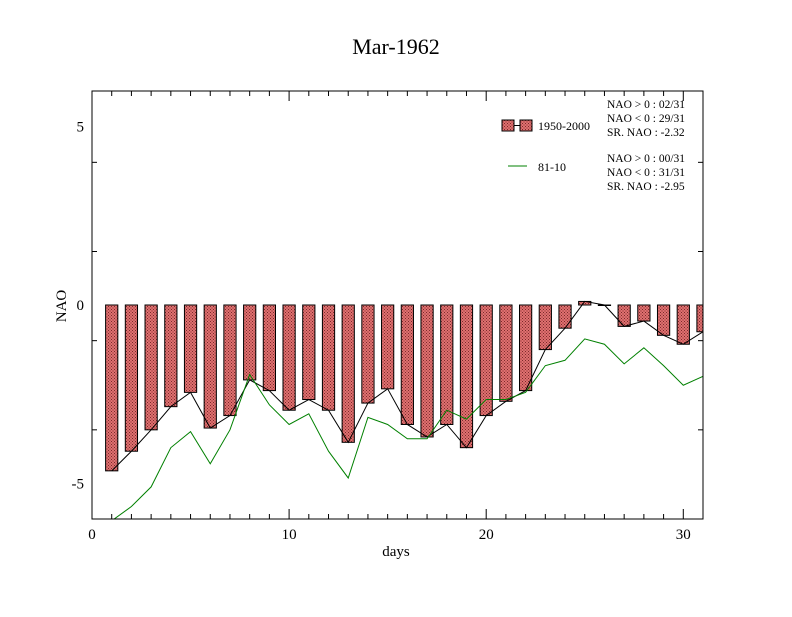 Image resolution: width=792 pixels, height=617 pixels. I want to click on x-axis-label: days, so click(396, 552).